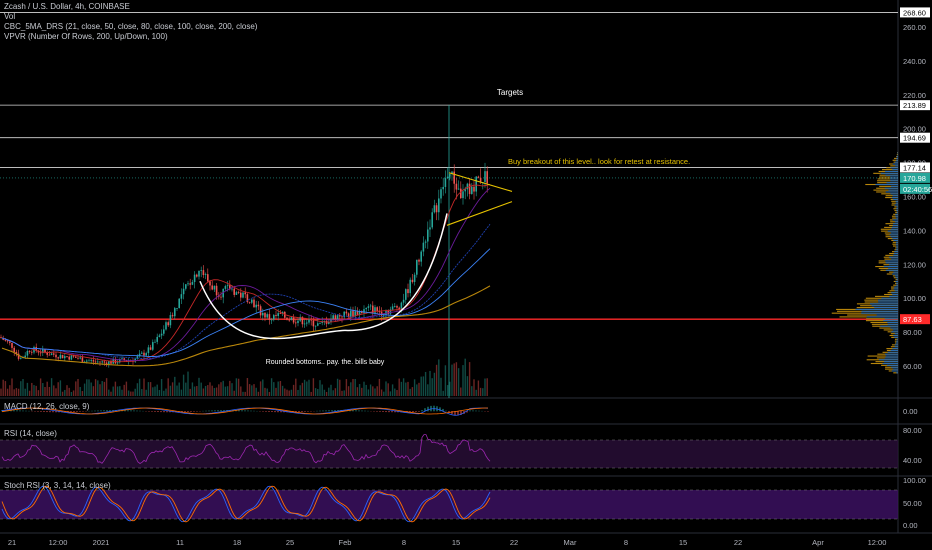  Describe the element at coordinates (915, 167) in the screenshot. I see `price-level-tag` at that location.